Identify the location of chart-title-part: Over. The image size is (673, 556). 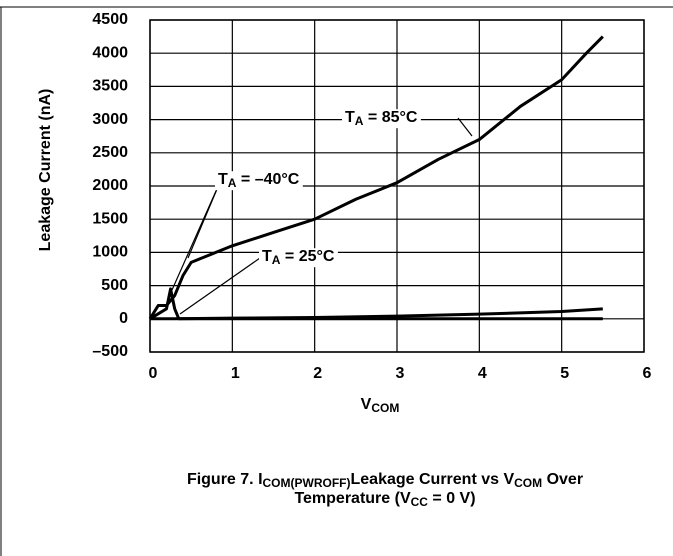
(562, 479).